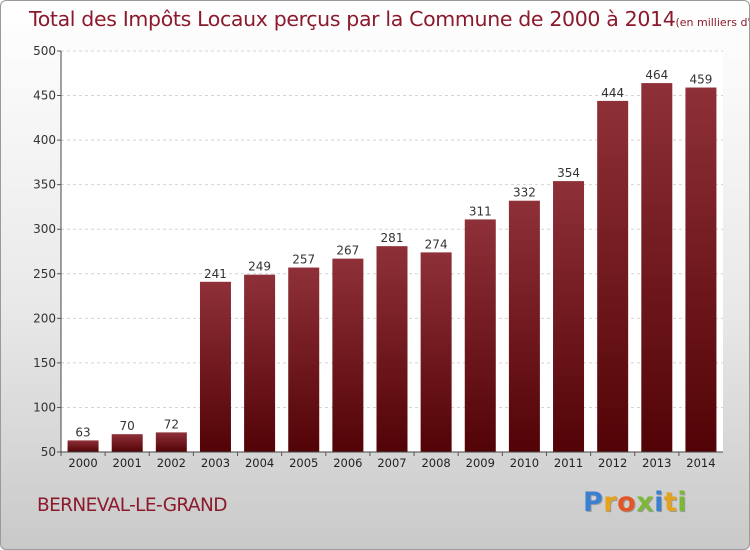 This screenshot has height=550, width=750. What do you see at coordinates (524, 193) in the screenshot?
I see `value-label: 332` at bounding box center [524, 193].